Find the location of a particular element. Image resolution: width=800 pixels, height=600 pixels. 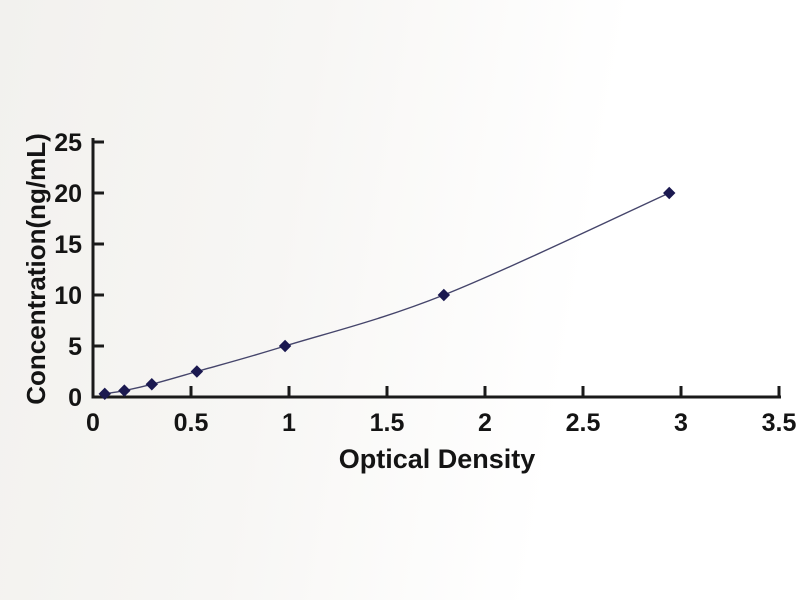

y-tick-label: 10 is located at coordinates (68, 296).